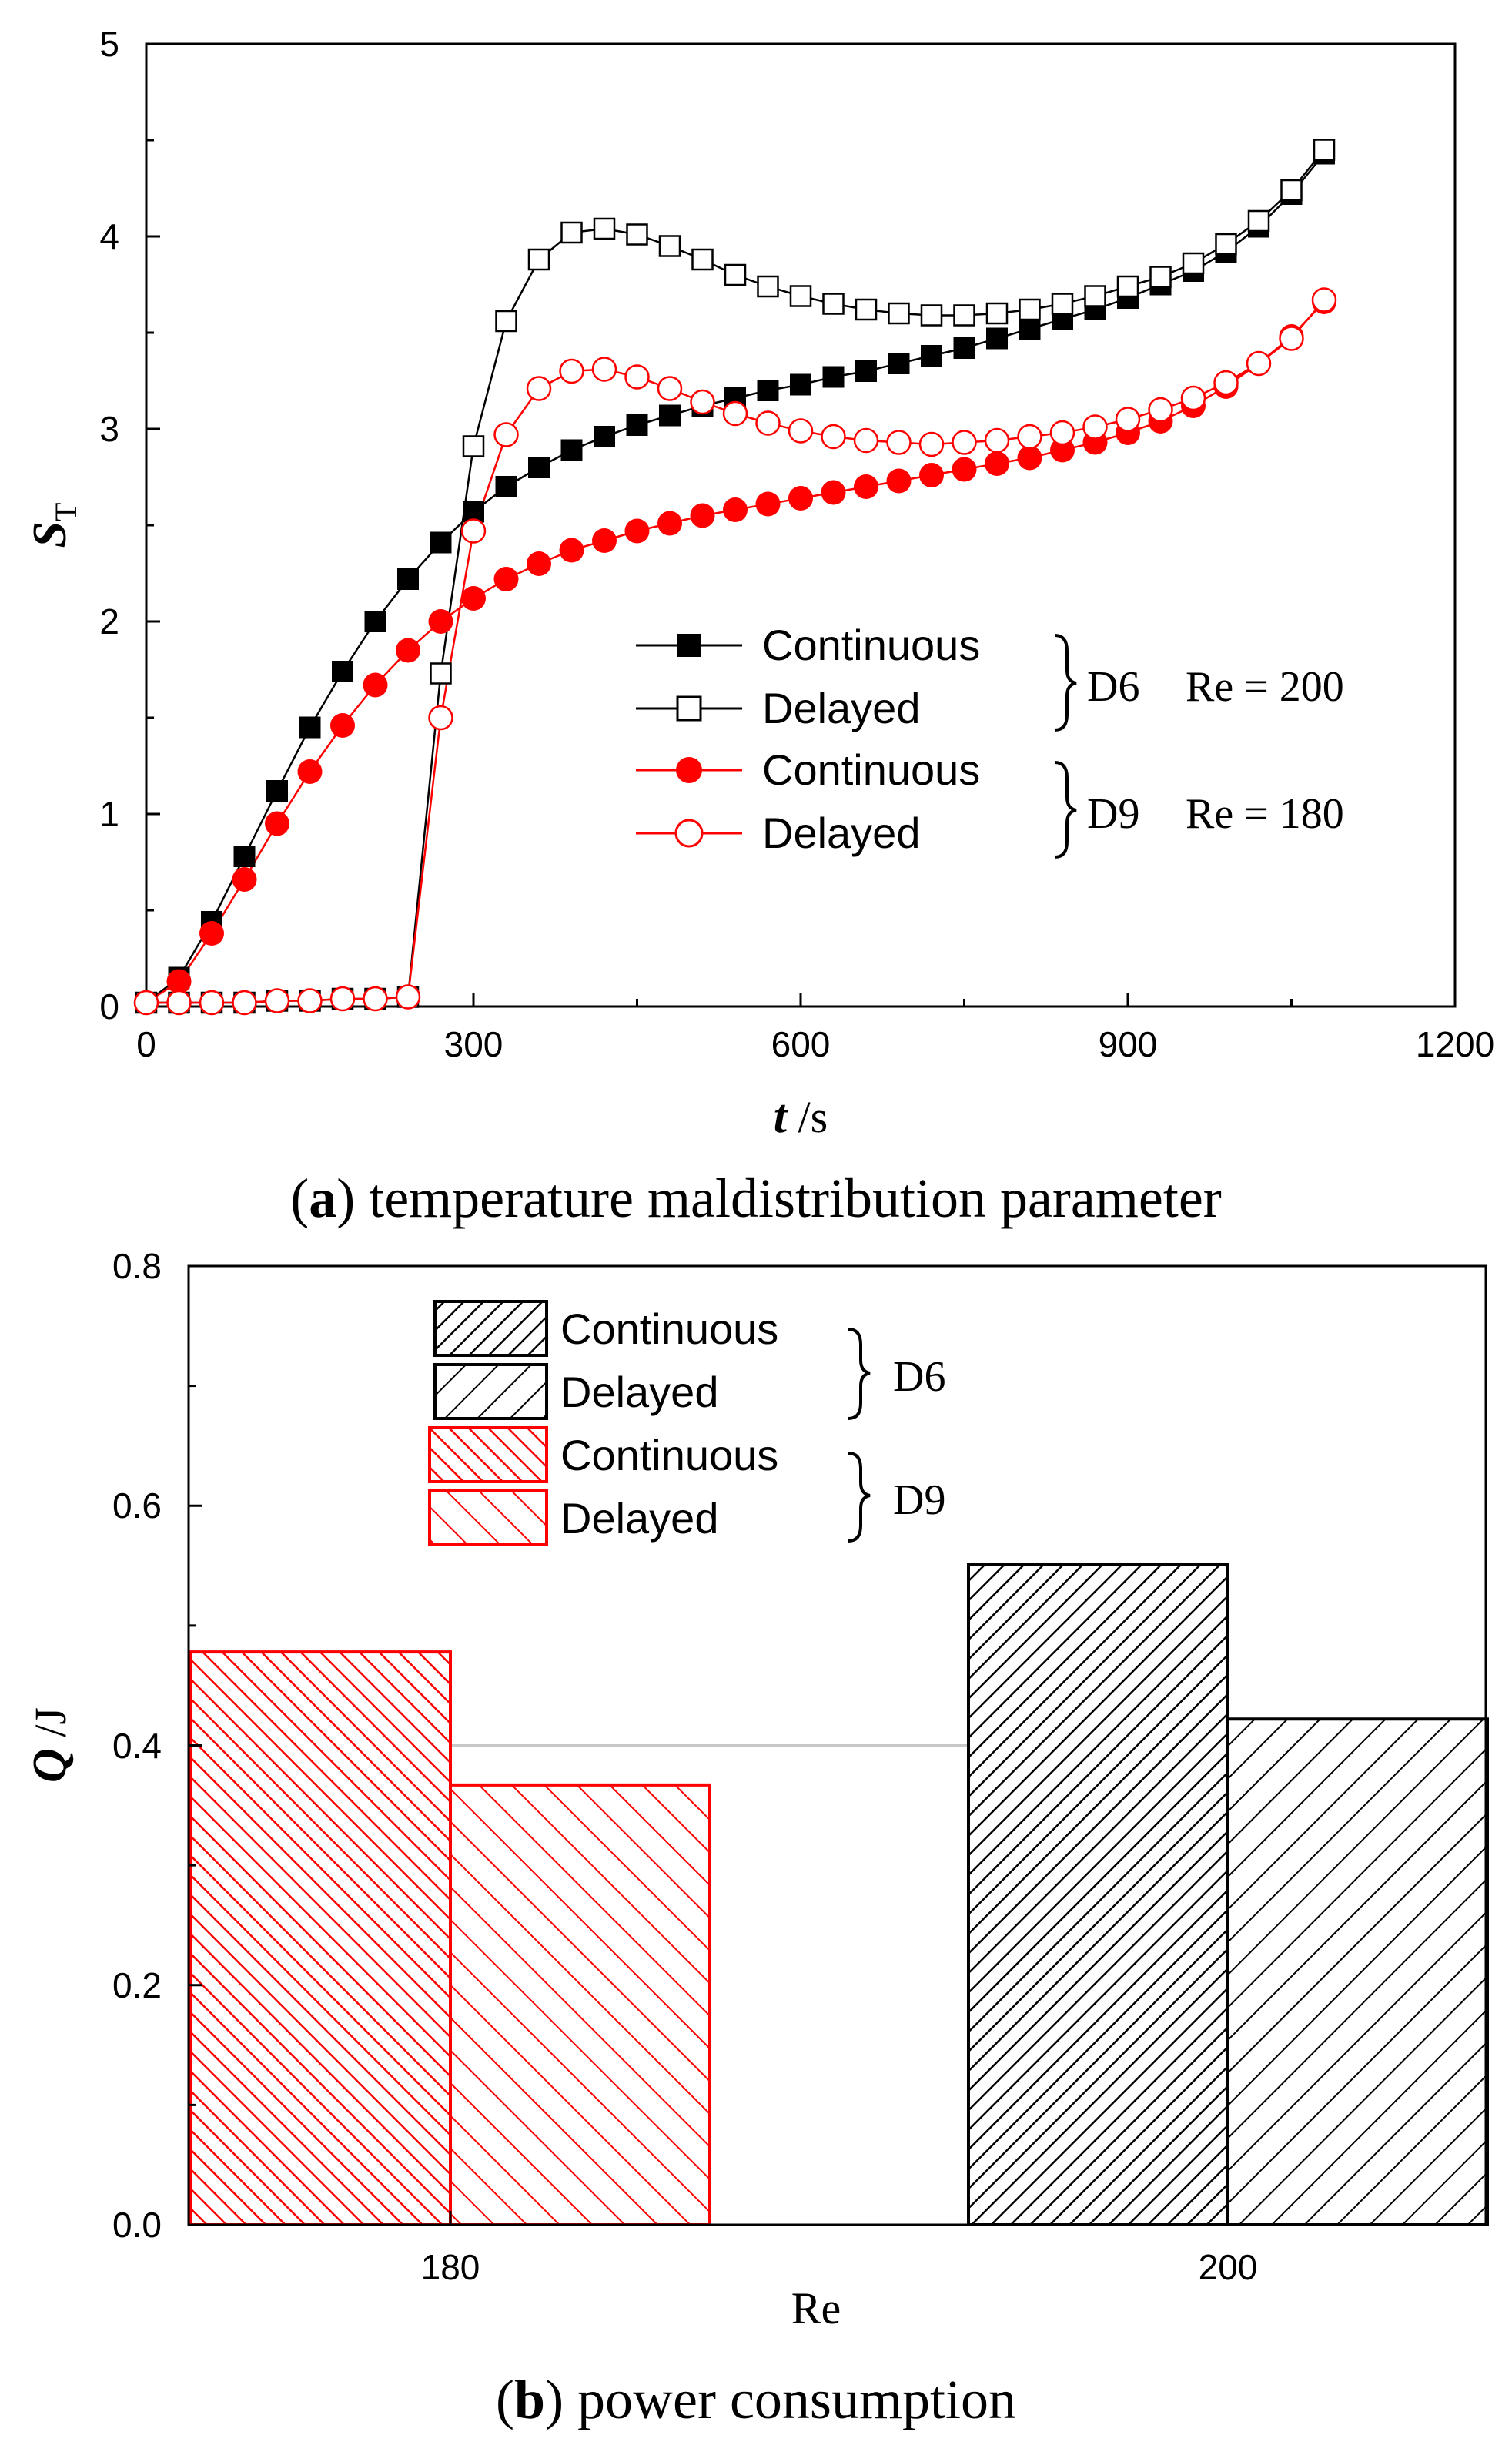 The height and width of the screenshot is (2462, 1512). I want to click on y-tick-label: 0.2, so click(137, 1985).